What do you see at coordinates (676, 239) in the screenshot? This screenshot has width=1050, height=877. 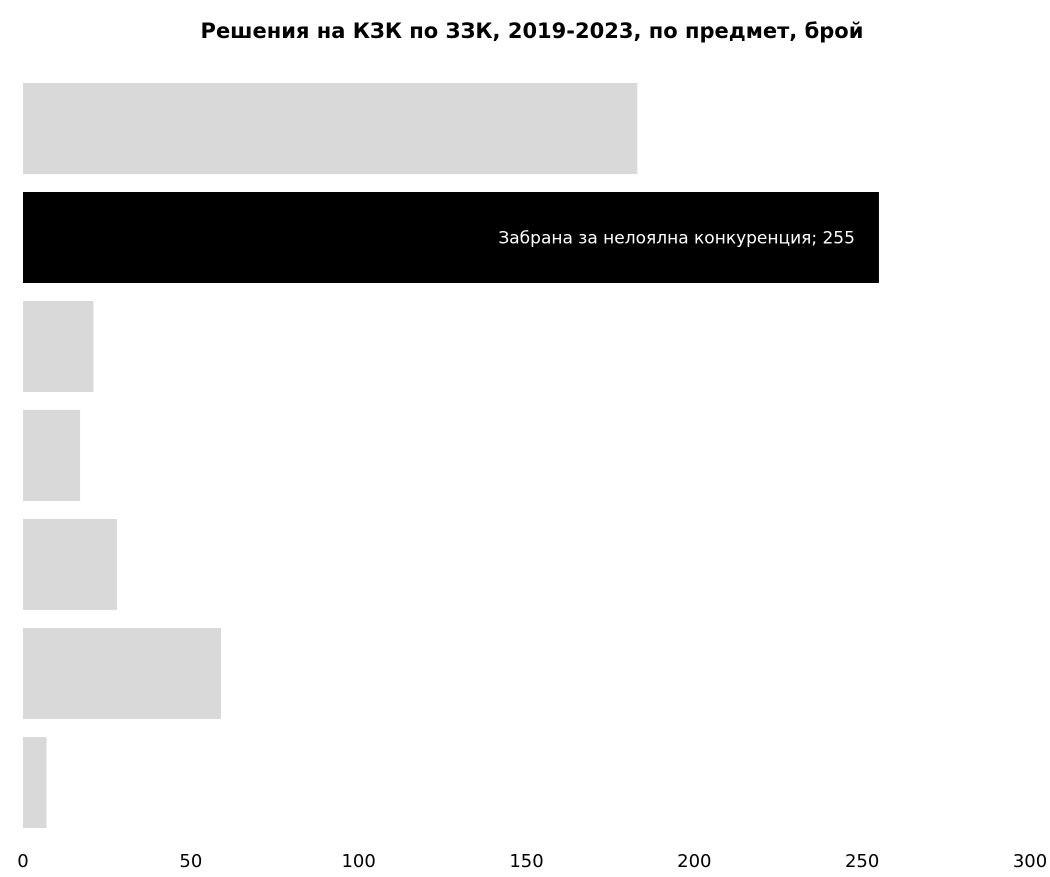 I see `bar-2-data-label: Забрана за нелоялна конкуренция; 255` at bounding box center [676, 239].